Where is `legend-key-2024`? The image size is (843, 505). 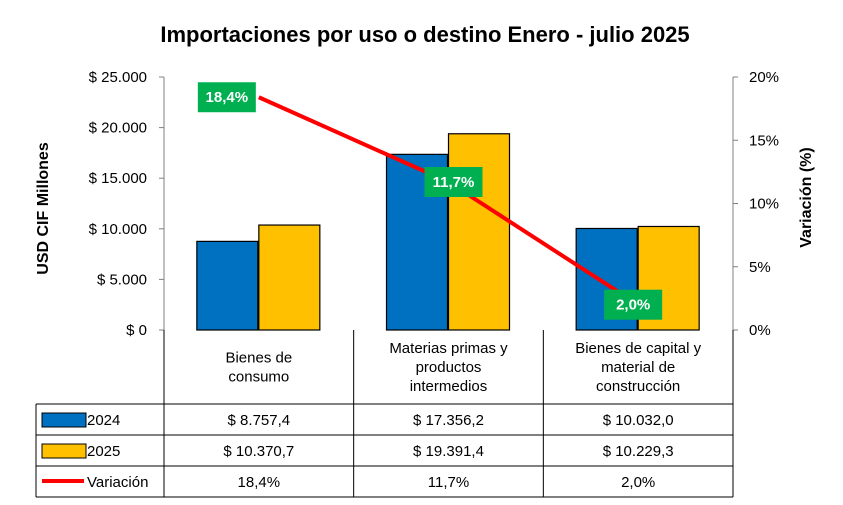
legend-key-2024 is located at coordinates (64, 420).